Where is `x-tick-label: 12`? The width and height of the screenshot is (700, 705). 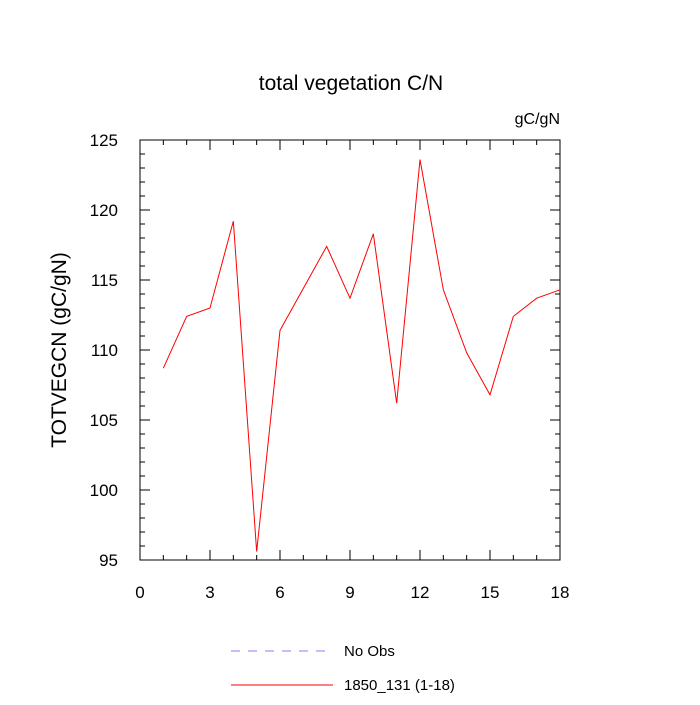 x-tick-label: 12 is located at coordinates (420, 592).